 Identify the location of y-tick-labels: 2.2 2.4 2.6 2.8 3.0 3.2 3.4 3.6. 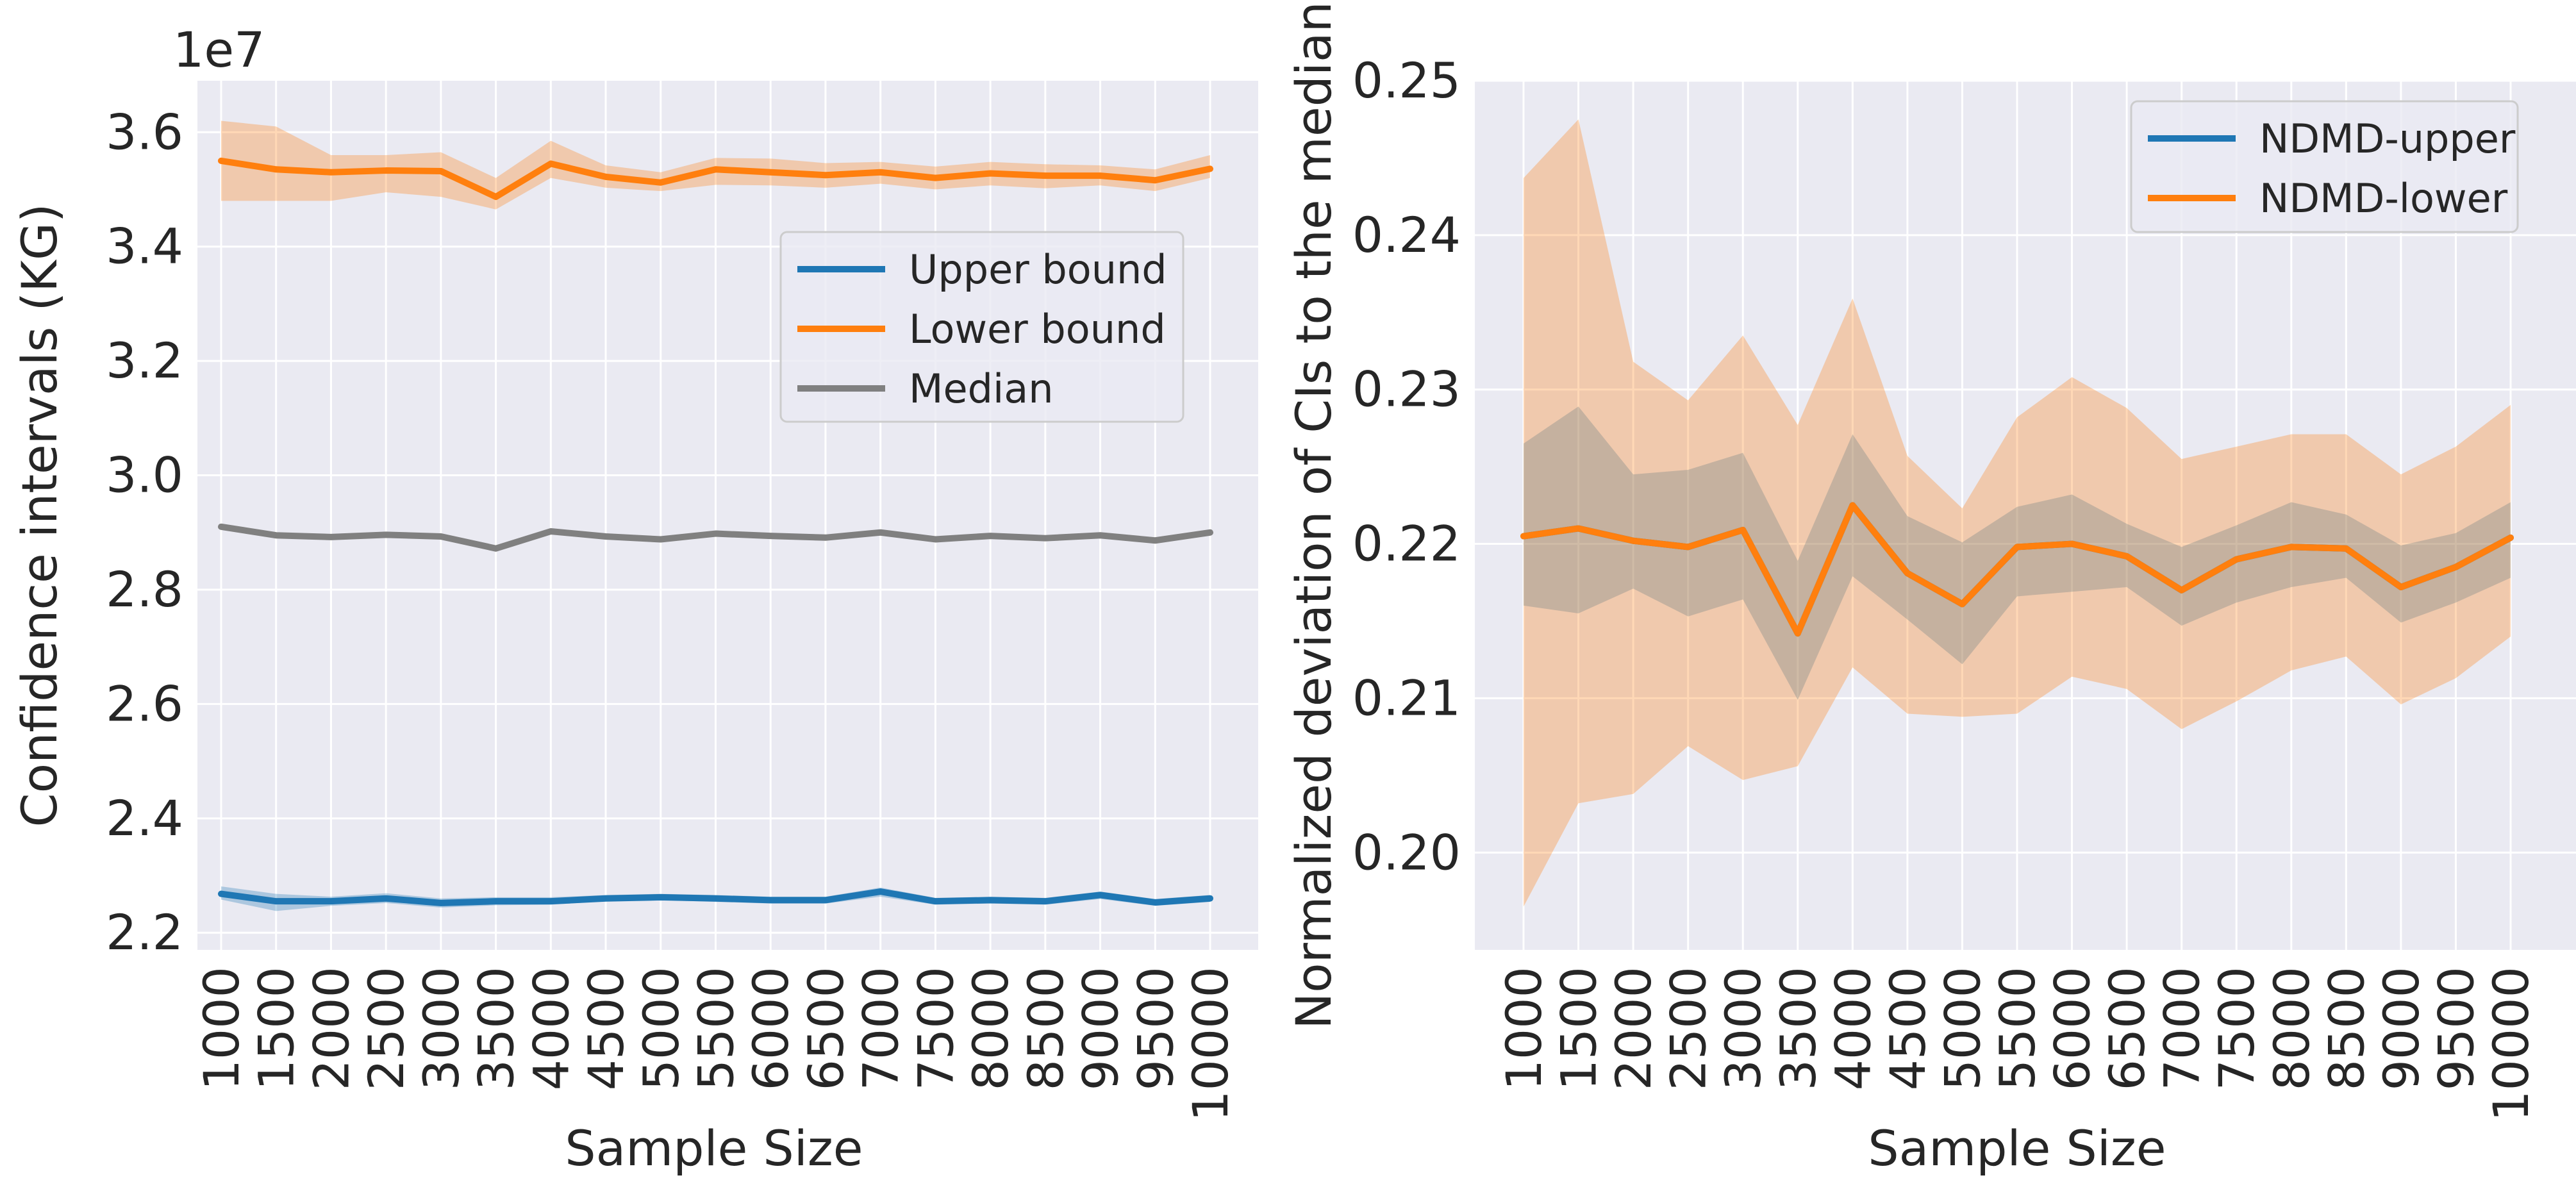
(145, 532).